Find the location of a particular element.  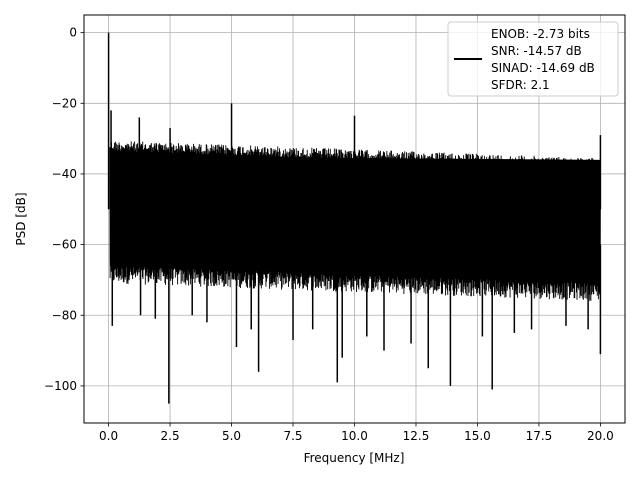

x-tick-label: 20.0 is located at coordinates (600, 436).